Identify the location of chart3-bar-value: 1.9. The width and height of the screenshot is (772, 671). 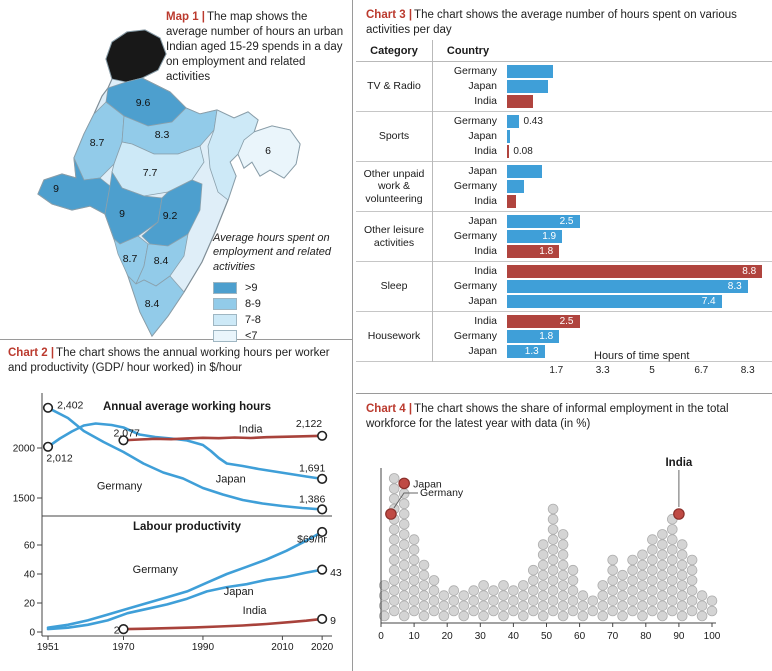
(549, 236).